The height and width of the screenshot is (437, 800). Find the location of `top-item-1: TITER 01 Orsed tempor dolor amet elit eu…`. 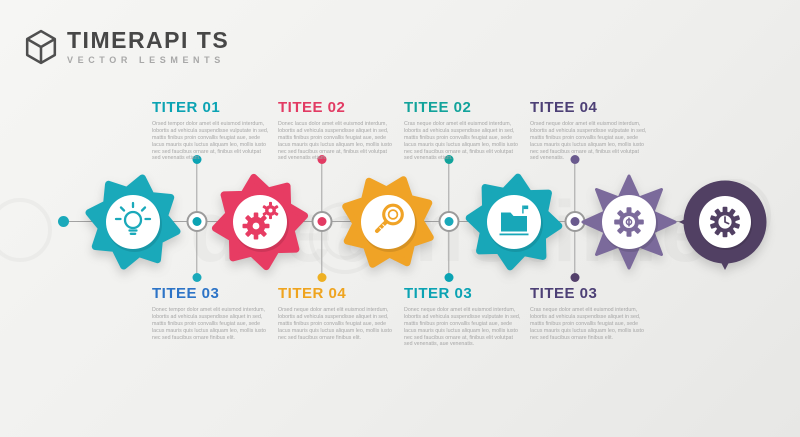

top-item-1: TITER 01 Orsed tempor dolor amet elit eu… is located at coordinates (211, 130).